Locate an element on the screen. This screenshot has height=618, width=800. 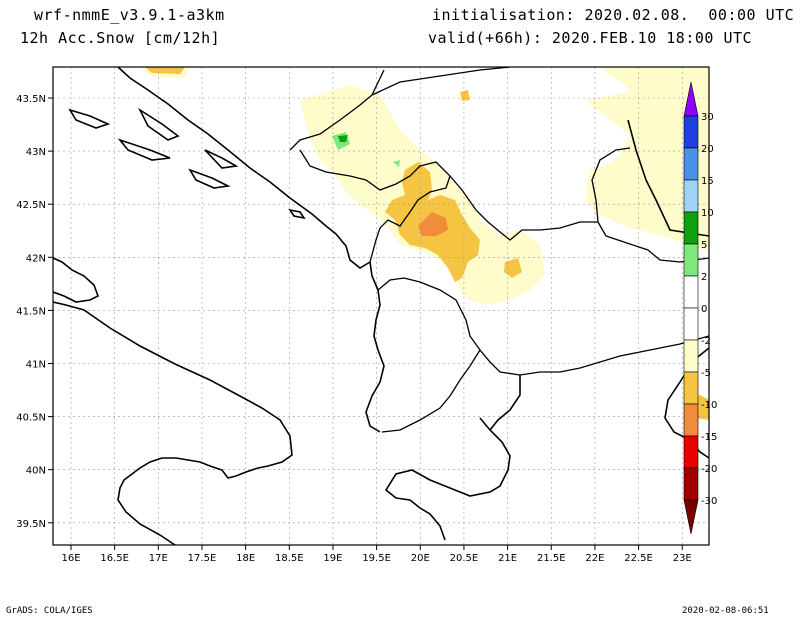
colorbar-level-label: -10 is located at coordinates (709, 405).